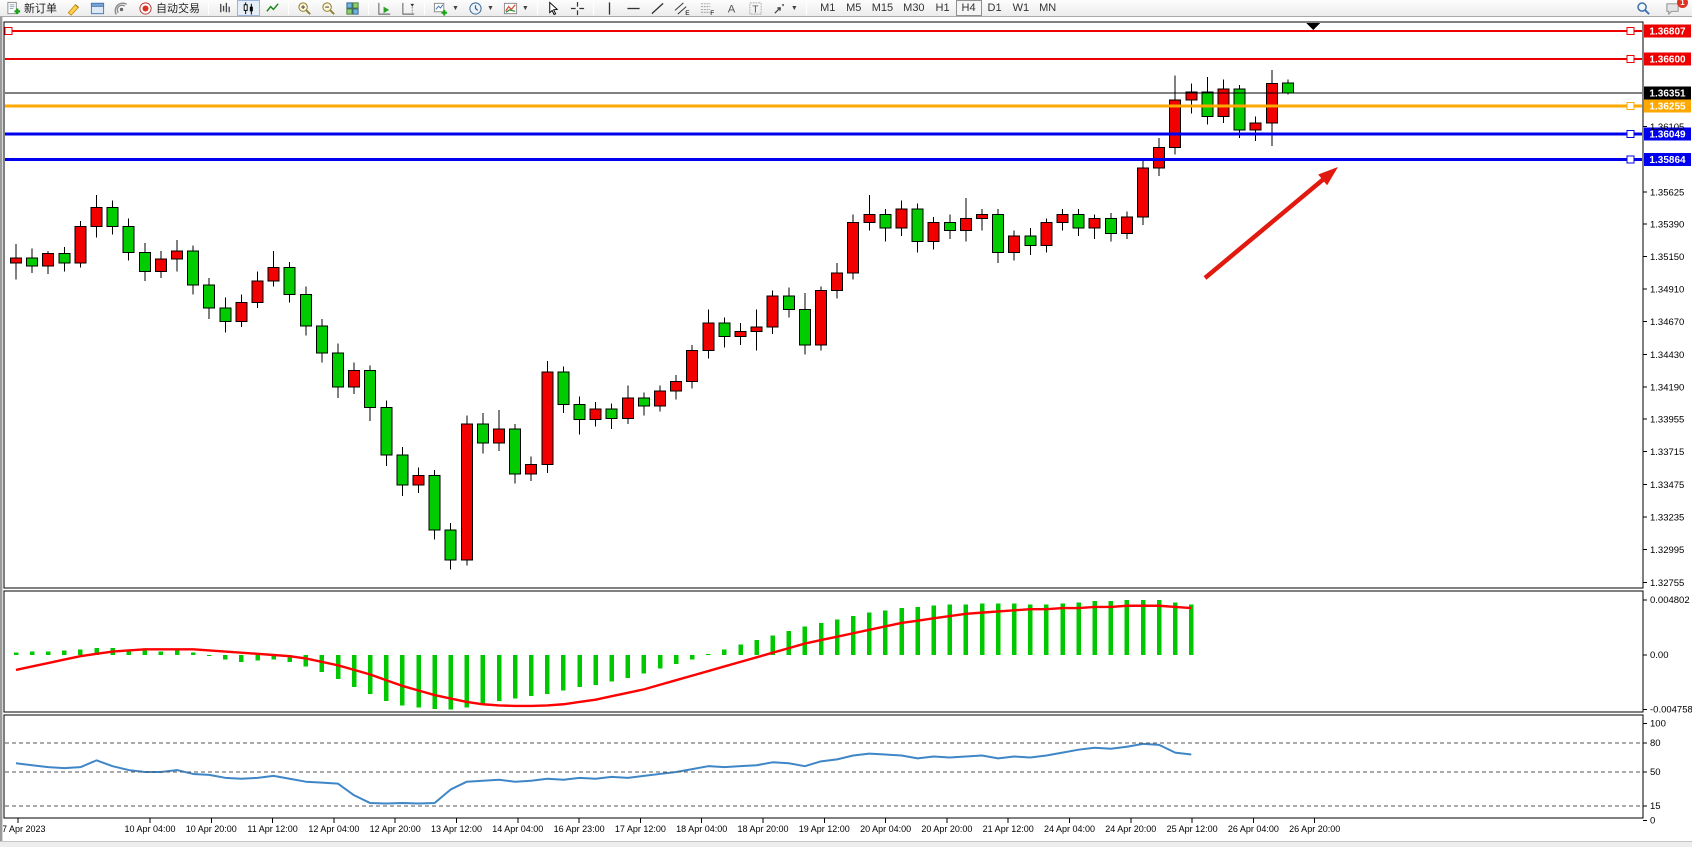 This screenshot has height=847, width=1692. I want to click on fibonacci-button: F, so click(707, 8).